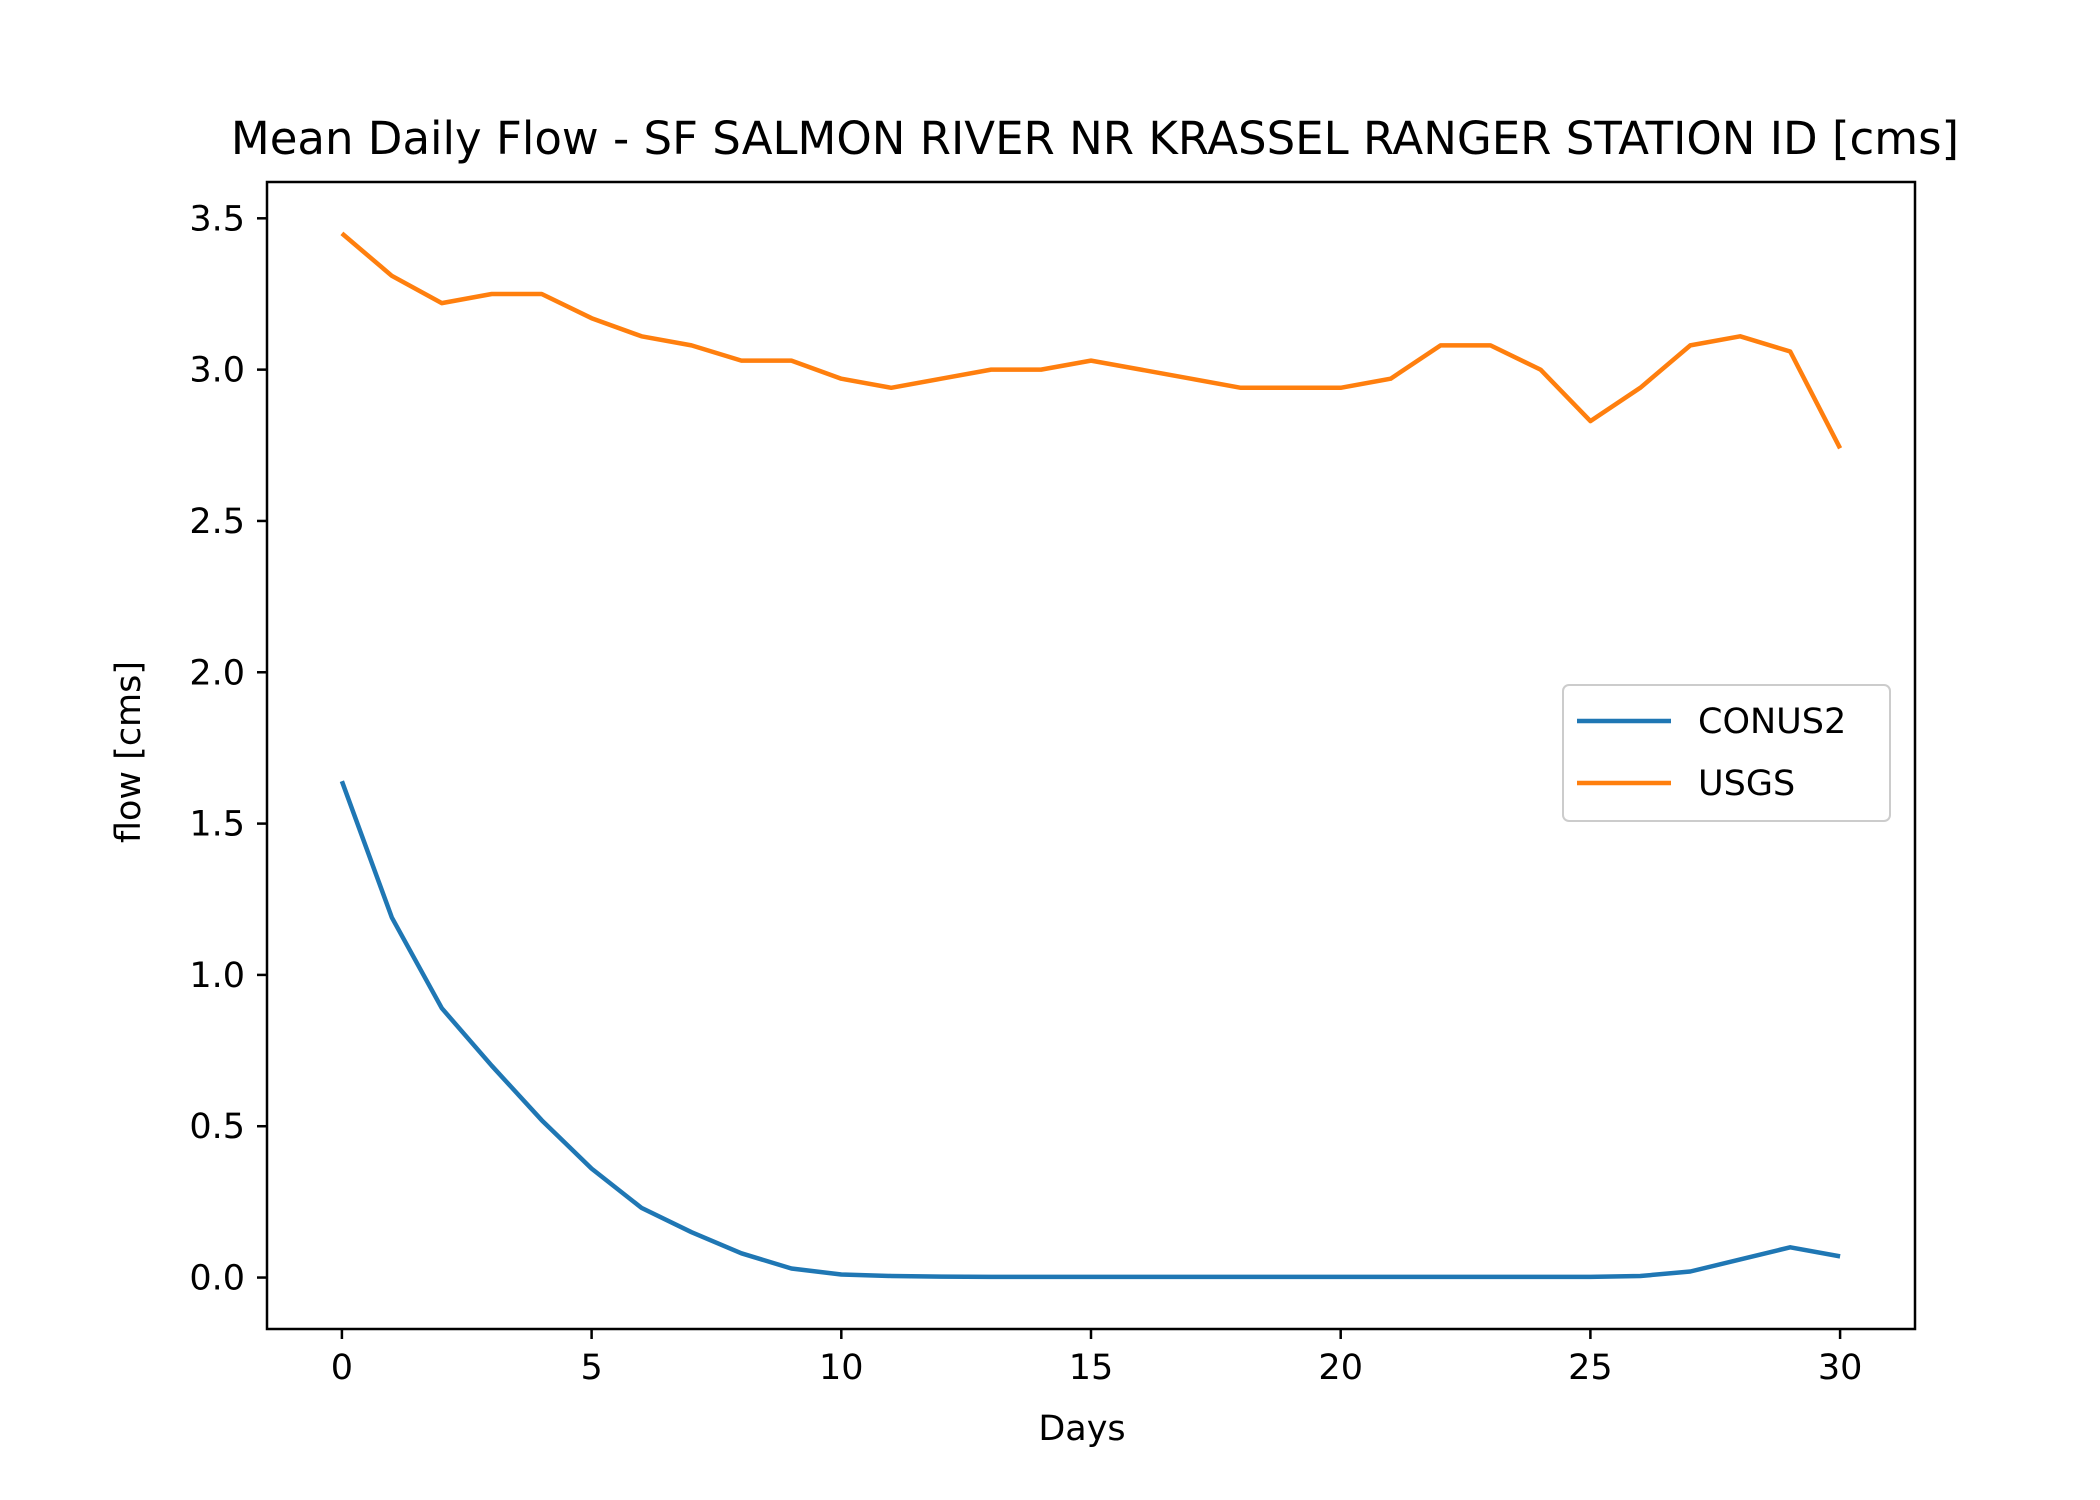  I want to click on y-tick-label: 2.0, so click(217, 673).